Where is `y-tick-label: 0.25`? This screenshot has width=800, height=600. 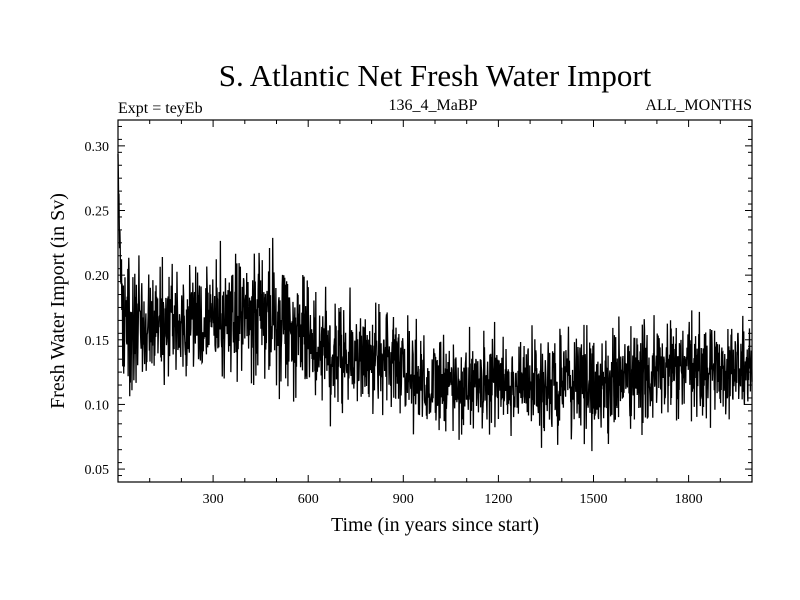 y-tick-label: 0.25 is located at coordinates (97, 212).